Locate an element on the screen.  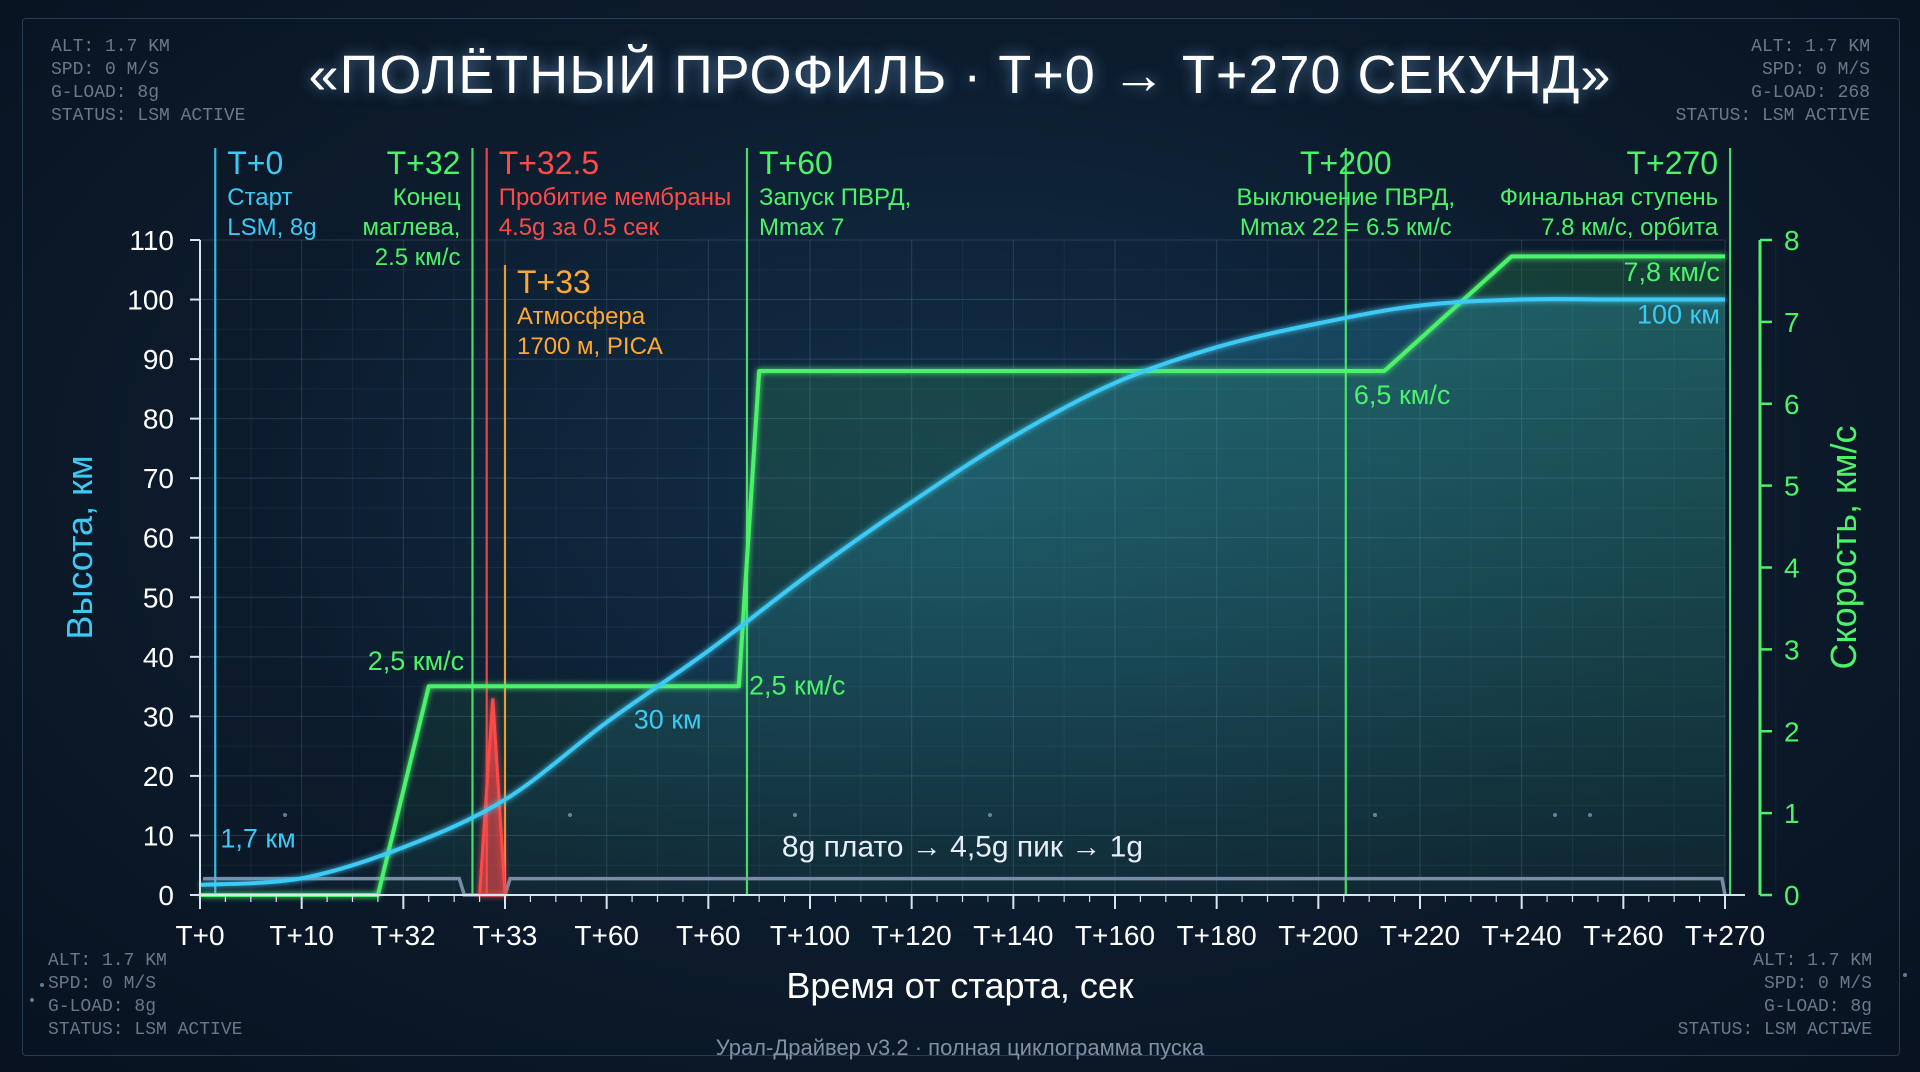
x-tick-label: T+270 is located at coordinates (1725, 935).